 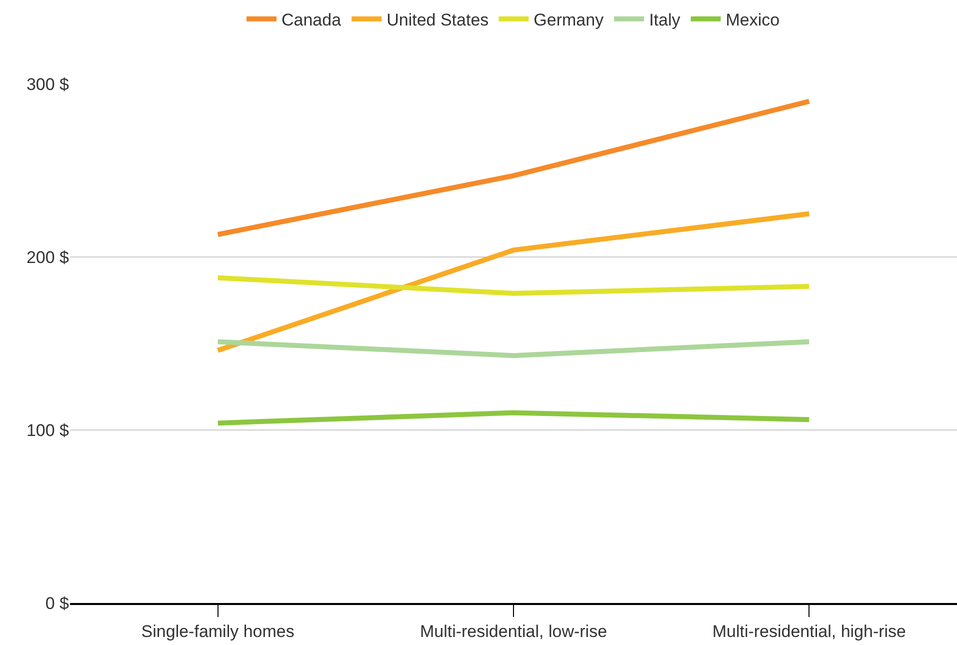 What do you see at coordinates (809, 632) in the screenshot?
I see `x-tick-label: Multi-residential, high-rise` at bounding box center [809, 632].